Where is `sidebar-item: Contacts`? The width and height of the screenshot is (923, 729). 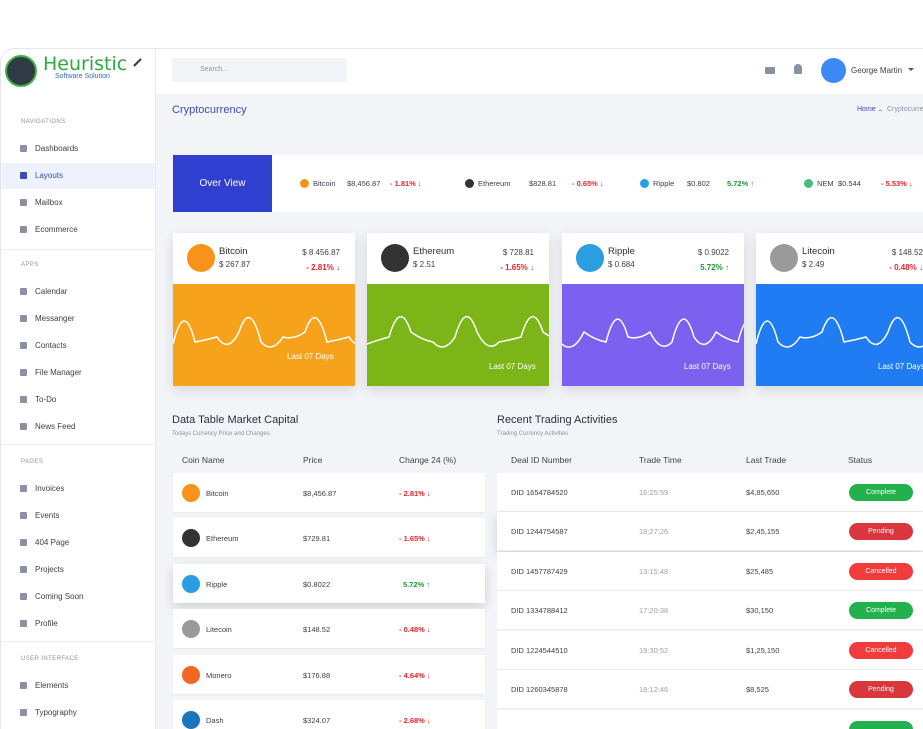
sidebar-item: Contacts is located at coordinates (51, 345).